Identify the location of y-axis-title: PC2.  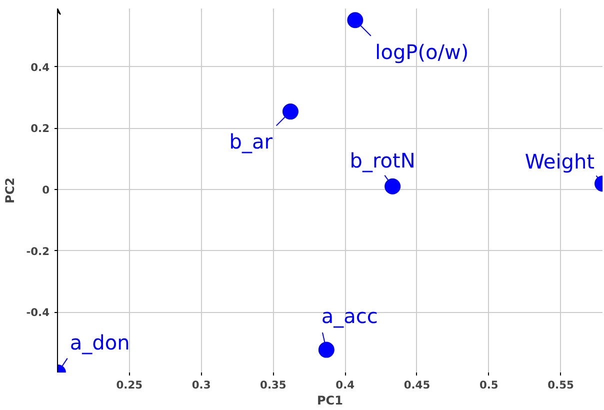
(10, 191).